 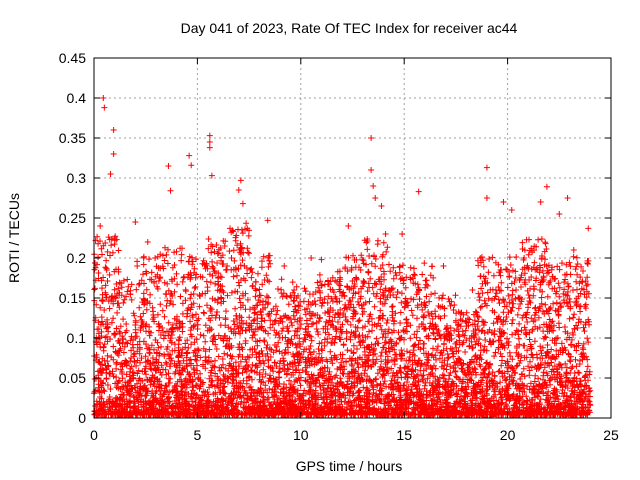 What do you see at coordinates (508, 435) in the screenshot?
I see `x-tick-label: 20` at bounding box center [508, 435].